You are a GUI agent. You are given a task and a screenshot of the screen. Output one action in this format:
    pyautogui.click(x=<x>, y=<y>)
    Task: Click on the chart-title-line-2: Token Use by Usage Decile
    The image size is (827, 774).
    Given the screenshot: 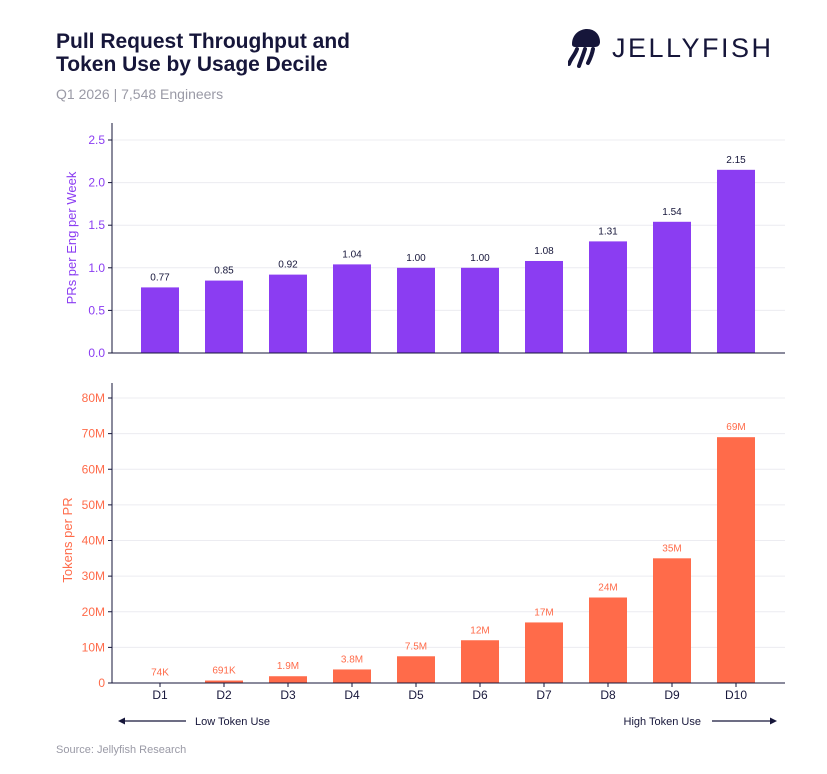 What is the action you would take?
    pyautogui.click(x=192, y=64)
    